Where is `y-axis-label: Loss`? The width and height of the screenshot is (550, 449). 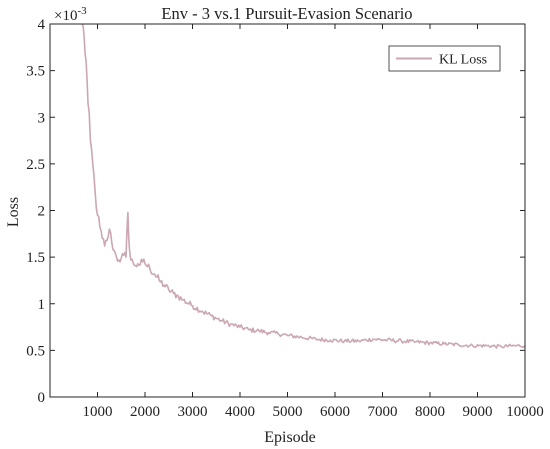 y-axis-label: Loss is located at coordinates (13, 212).